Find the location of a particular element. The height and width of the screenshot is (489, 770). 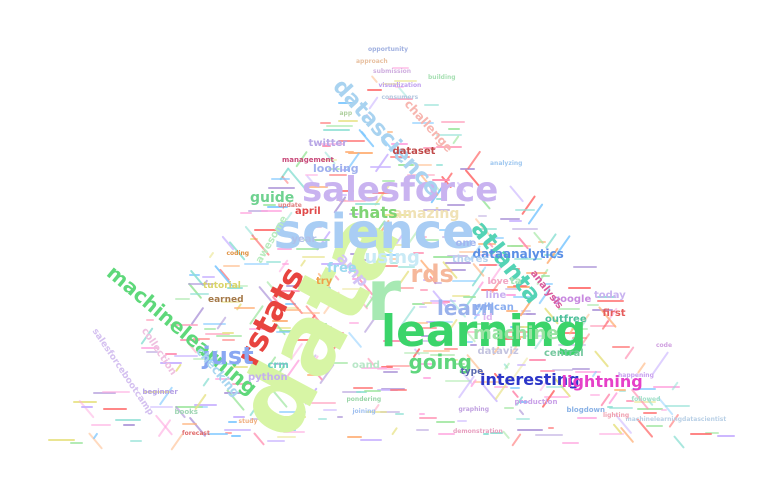

cloud-word: visualization is located at coordinates (400, 85).